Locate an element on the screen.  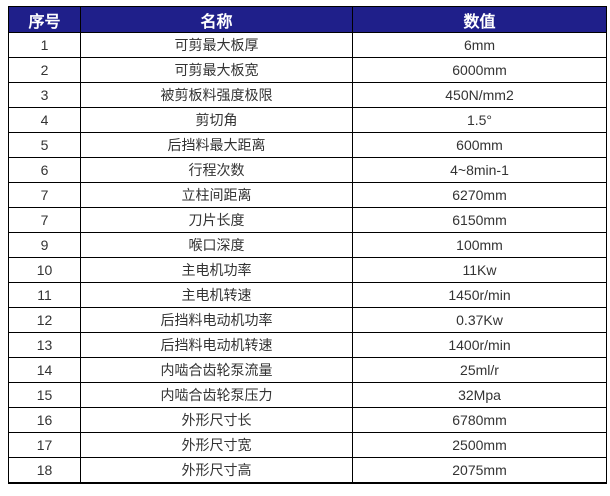
table-row: 16 外形尺寸长 6780mm is located at coordinates (307, 420).